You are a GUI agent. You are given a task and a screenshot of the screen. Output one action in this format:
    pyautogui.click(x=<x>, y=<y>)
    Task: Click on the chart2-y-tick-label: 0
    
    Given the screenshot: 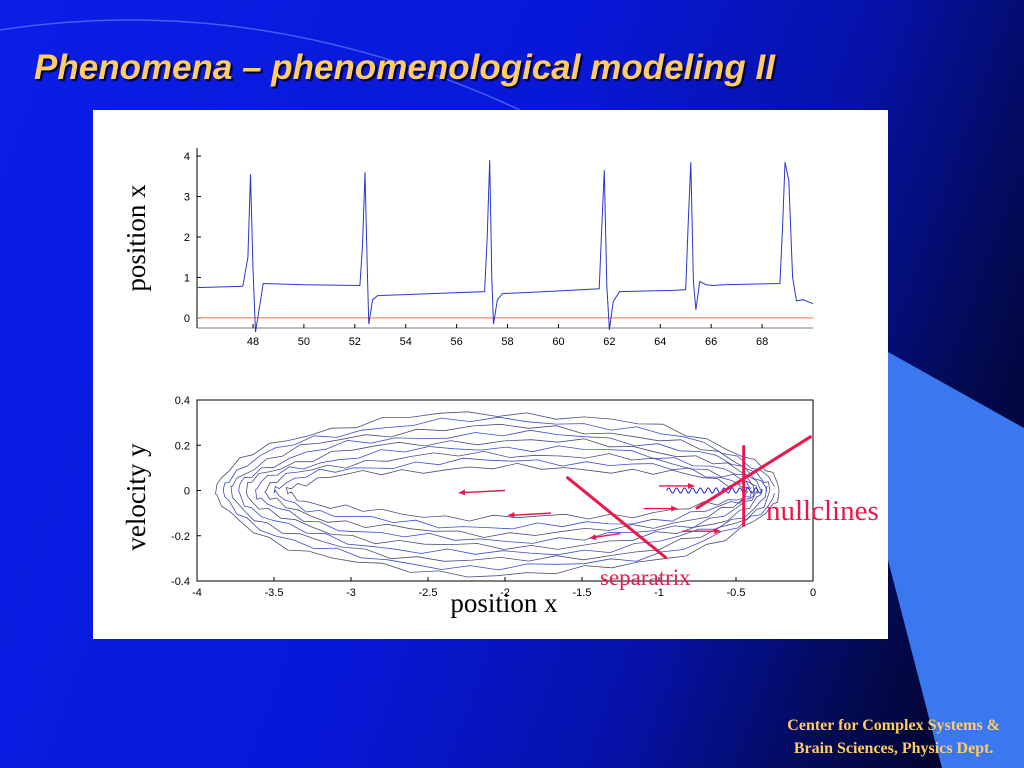 What is the action you would take?
    pyautogui.click(x=187, y=492)
    